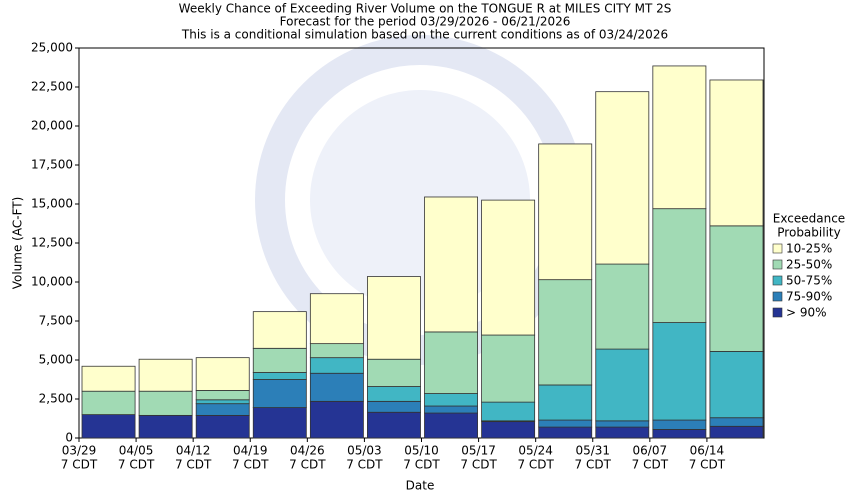  What do you see at coordinates (809, 219) in the screenshot?
I see `legend-title: Exceedance` at bounding box center [809, 219].